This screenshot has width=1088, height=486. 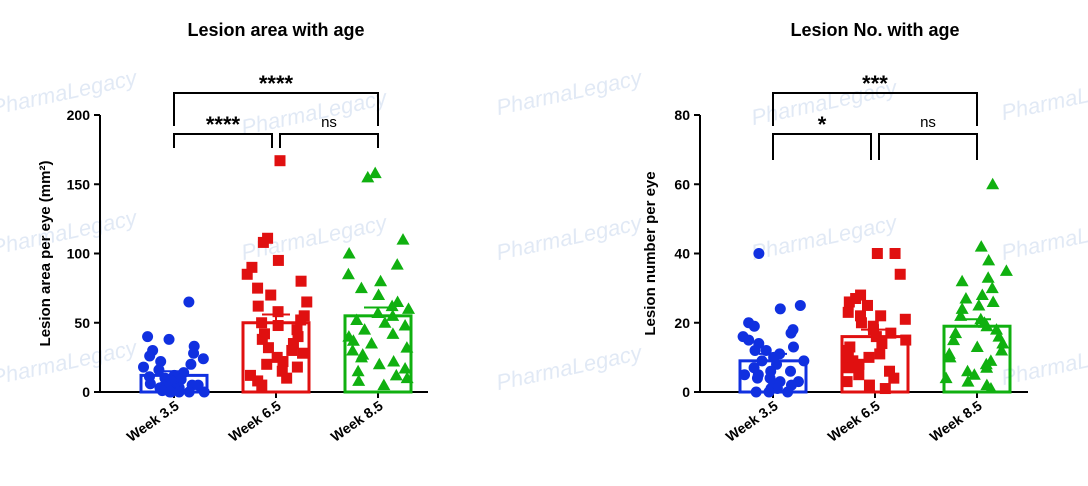 I want to click on chart-title: Lesion area with age, so click(x=275, y=30).